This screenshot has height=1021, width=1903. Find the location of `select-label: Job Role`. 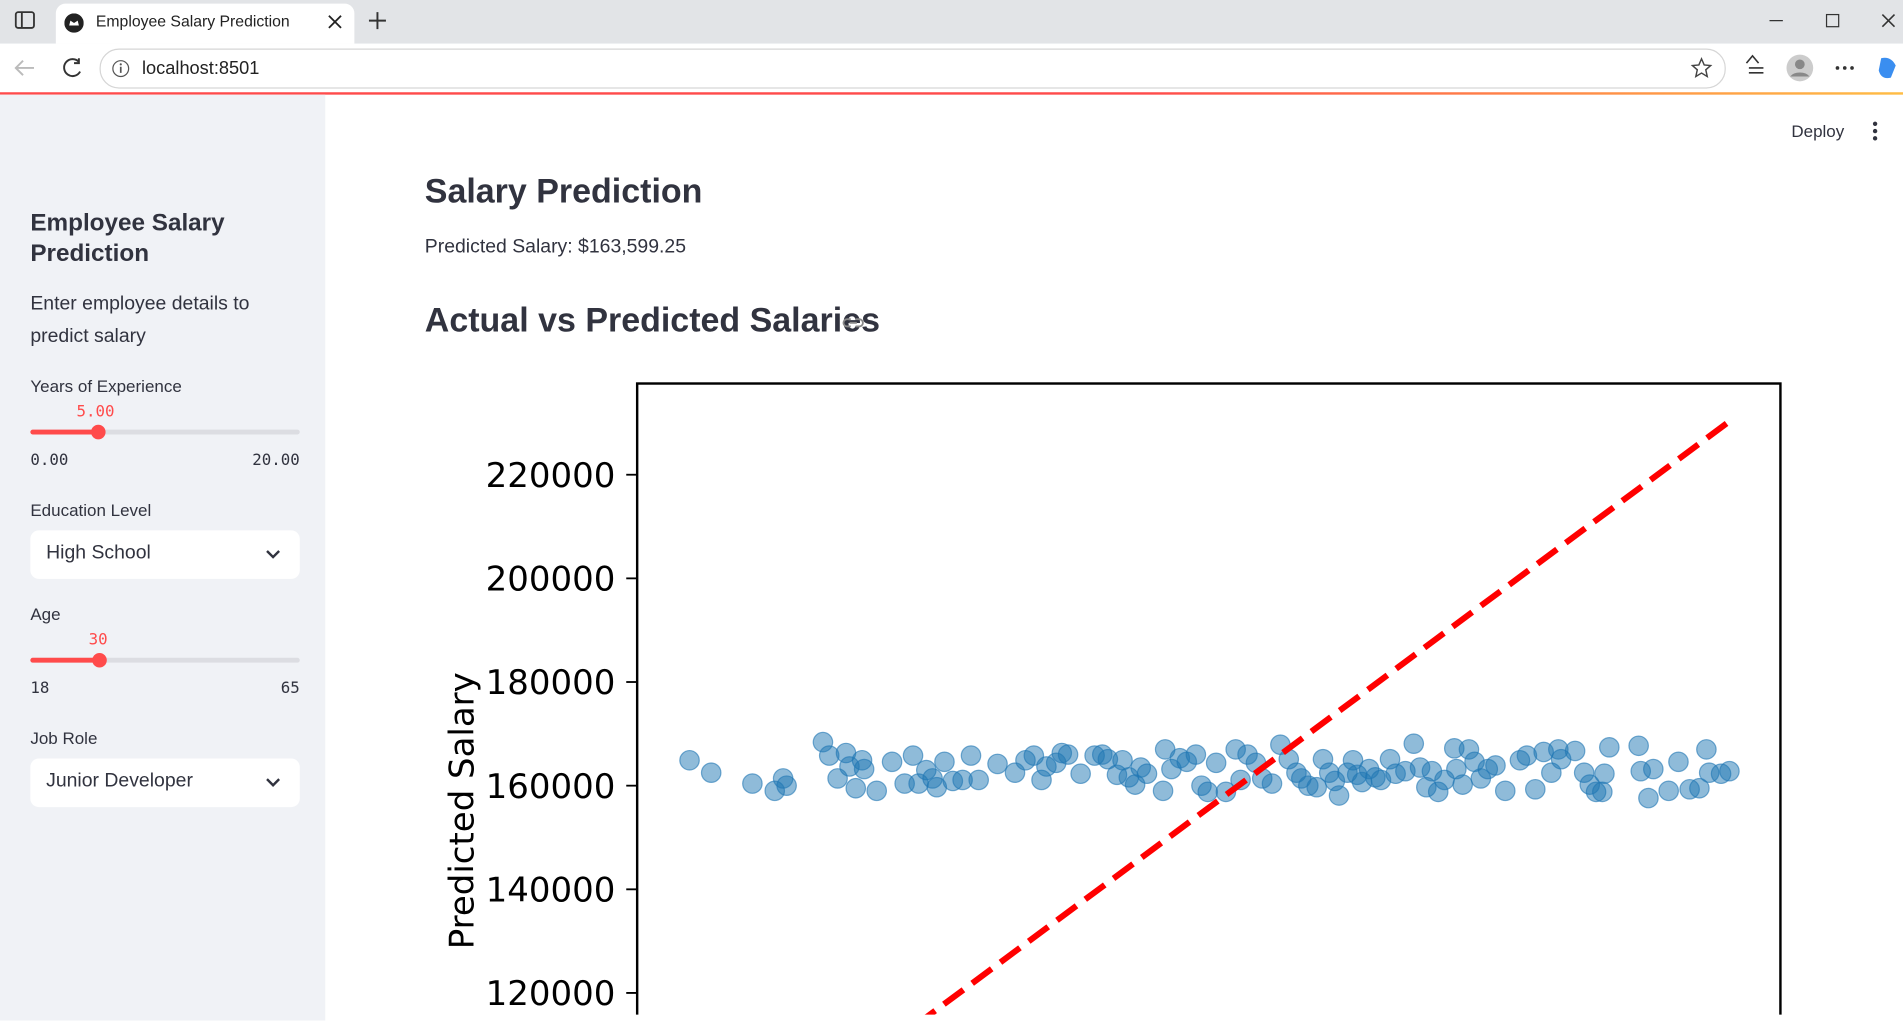

select-label: Job Role is located at coordinates (64, 738).